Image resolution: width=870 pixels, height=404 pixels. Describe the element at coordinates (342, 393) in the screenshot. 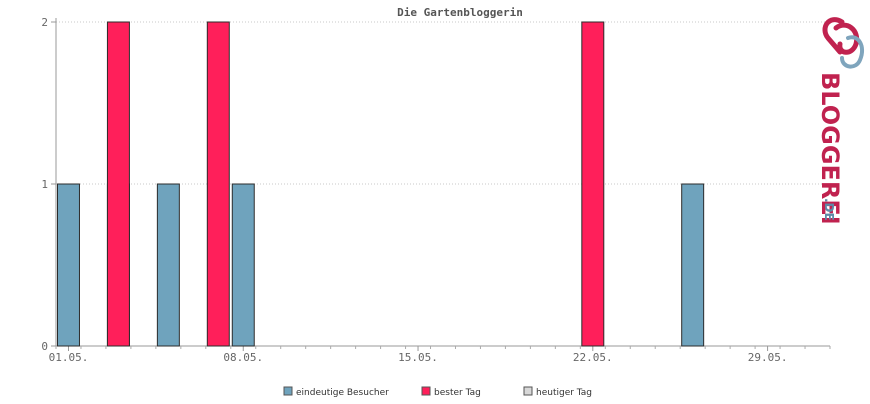

I see `legend-label: eindeutige Besucher` at that location.